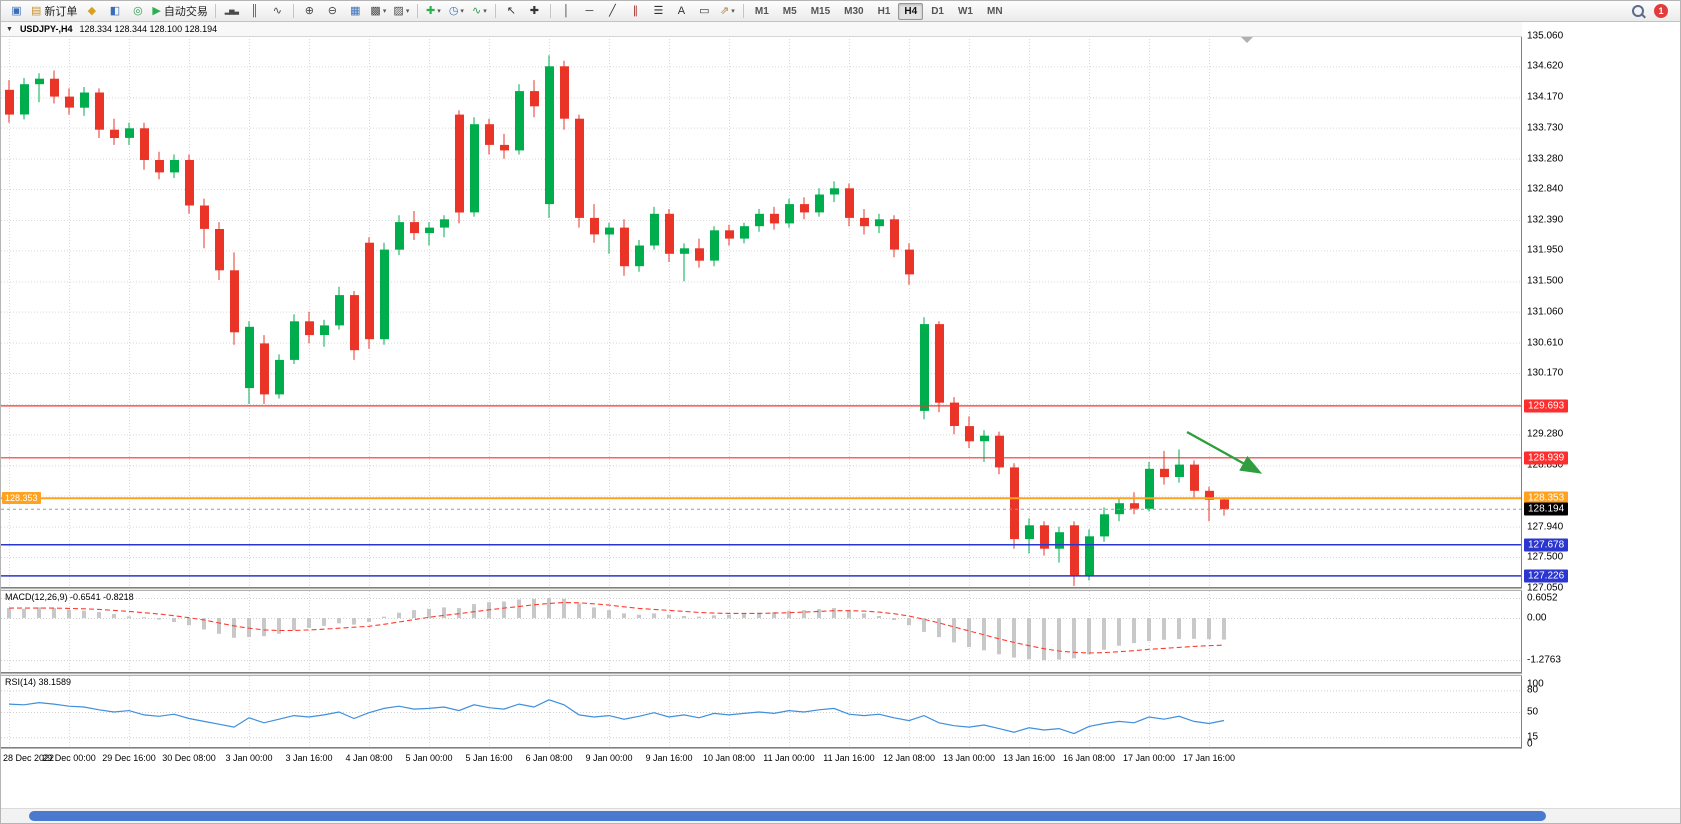 This screenshot has width=1681, height=824. What do you see at coordinates (16, 11) in the screenshot?
I see `window-icon: ▣` at bounding box center [16, 11].